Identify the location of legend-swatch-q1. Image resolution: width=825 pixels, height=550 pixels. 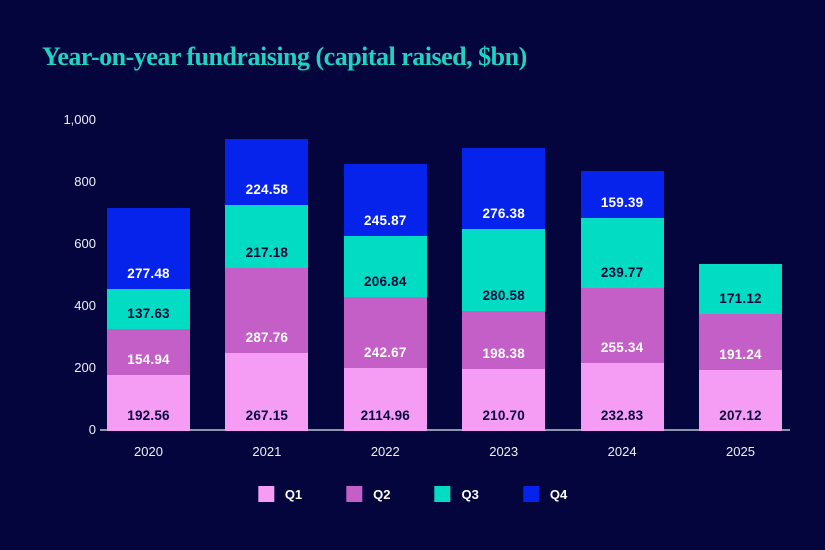
(265, 494).